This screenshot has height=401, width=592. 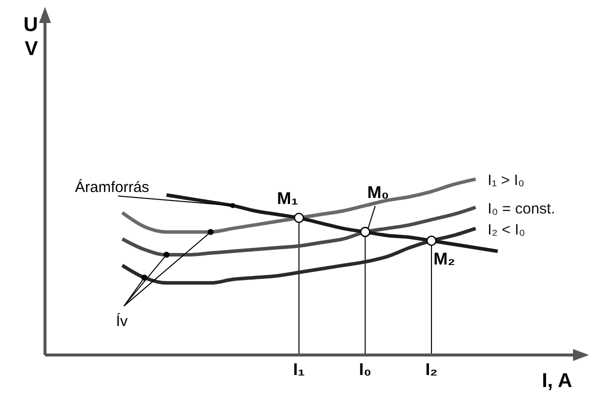 What do you see at coordinates (122, 321) in the screenshot?
I see `annotation: Ív` at bounding box center [122, 321].